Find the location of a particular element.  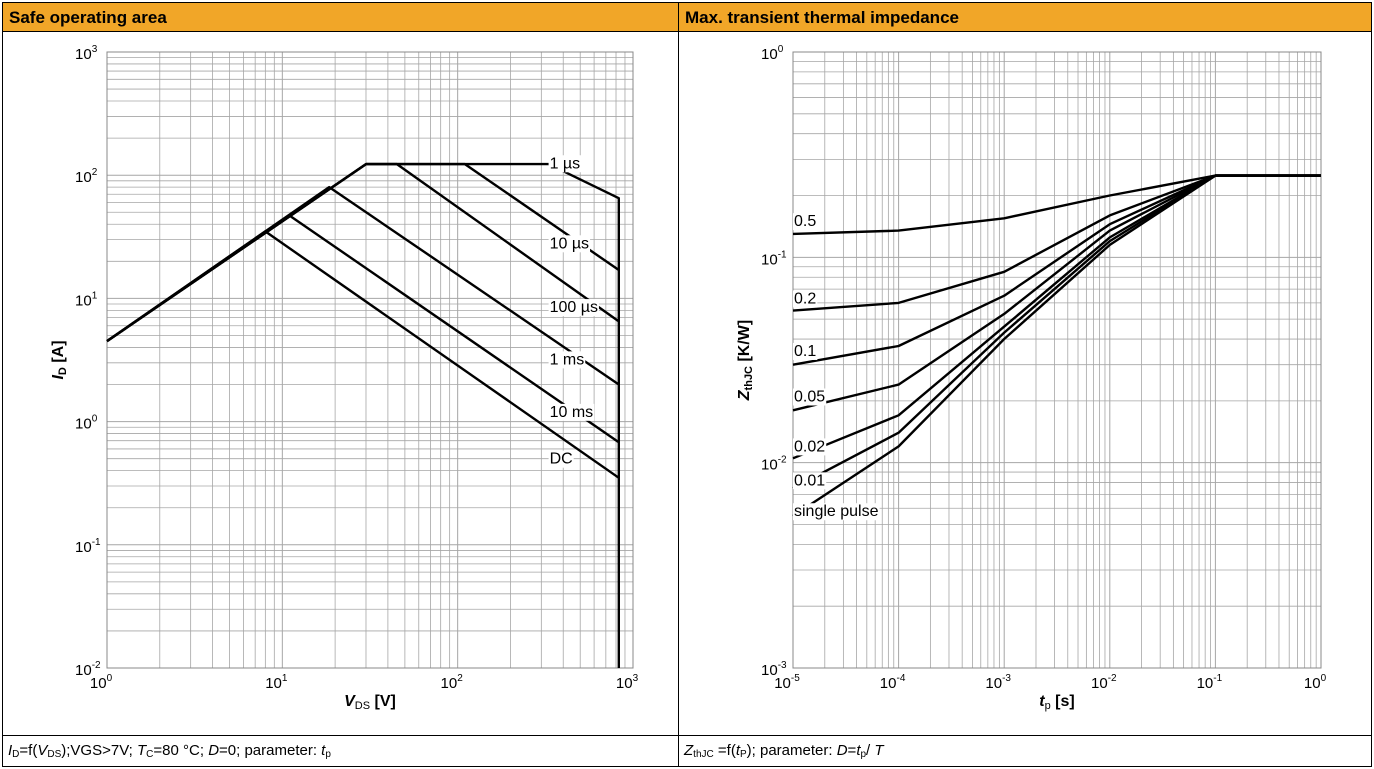

soa-y-tick-label: 10⁻¹ is located at coordinates (88, 546).